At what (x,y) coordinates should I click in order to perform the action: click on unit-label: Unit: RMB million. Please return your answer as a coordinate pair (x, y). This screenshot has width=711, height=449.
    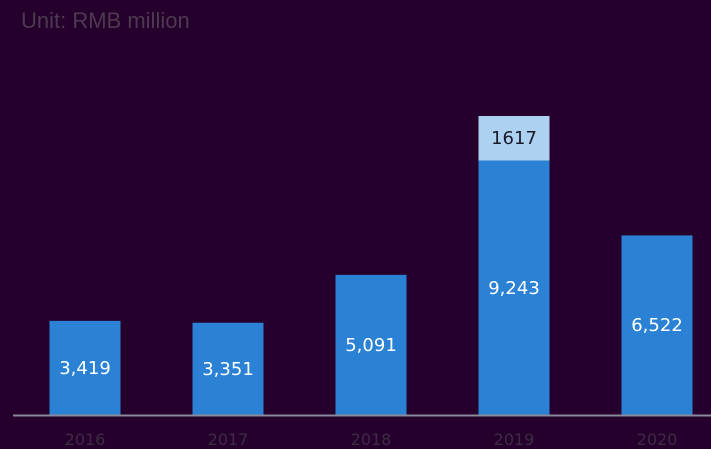
    Looking at the image, I should click on (105, 20).